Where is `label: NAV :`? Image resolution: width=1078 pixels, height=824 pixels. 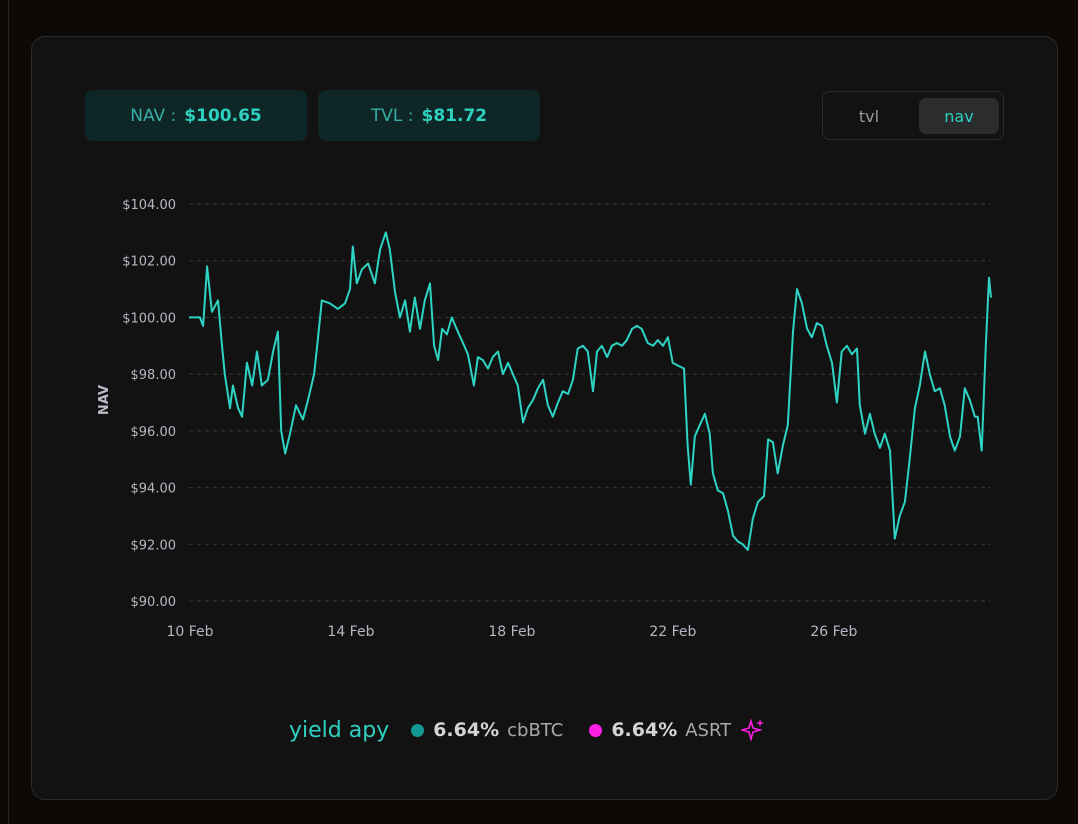 label: NAV : is located at coordinates (153, 115).